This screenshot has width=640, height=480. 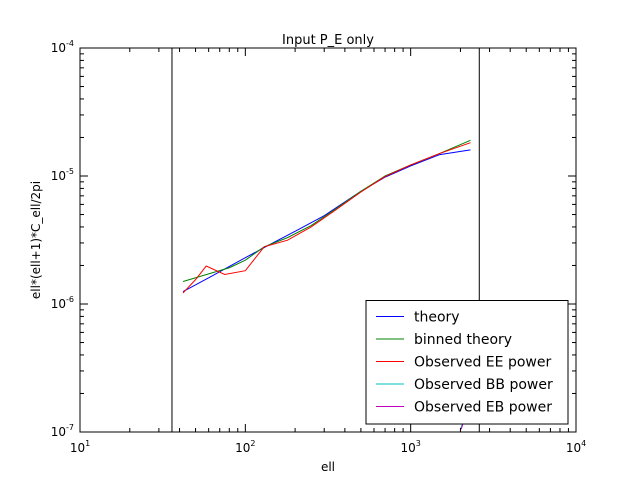 I want to click on y-tick-label-0: 10⁻⁷, so click(x=62, y=431).